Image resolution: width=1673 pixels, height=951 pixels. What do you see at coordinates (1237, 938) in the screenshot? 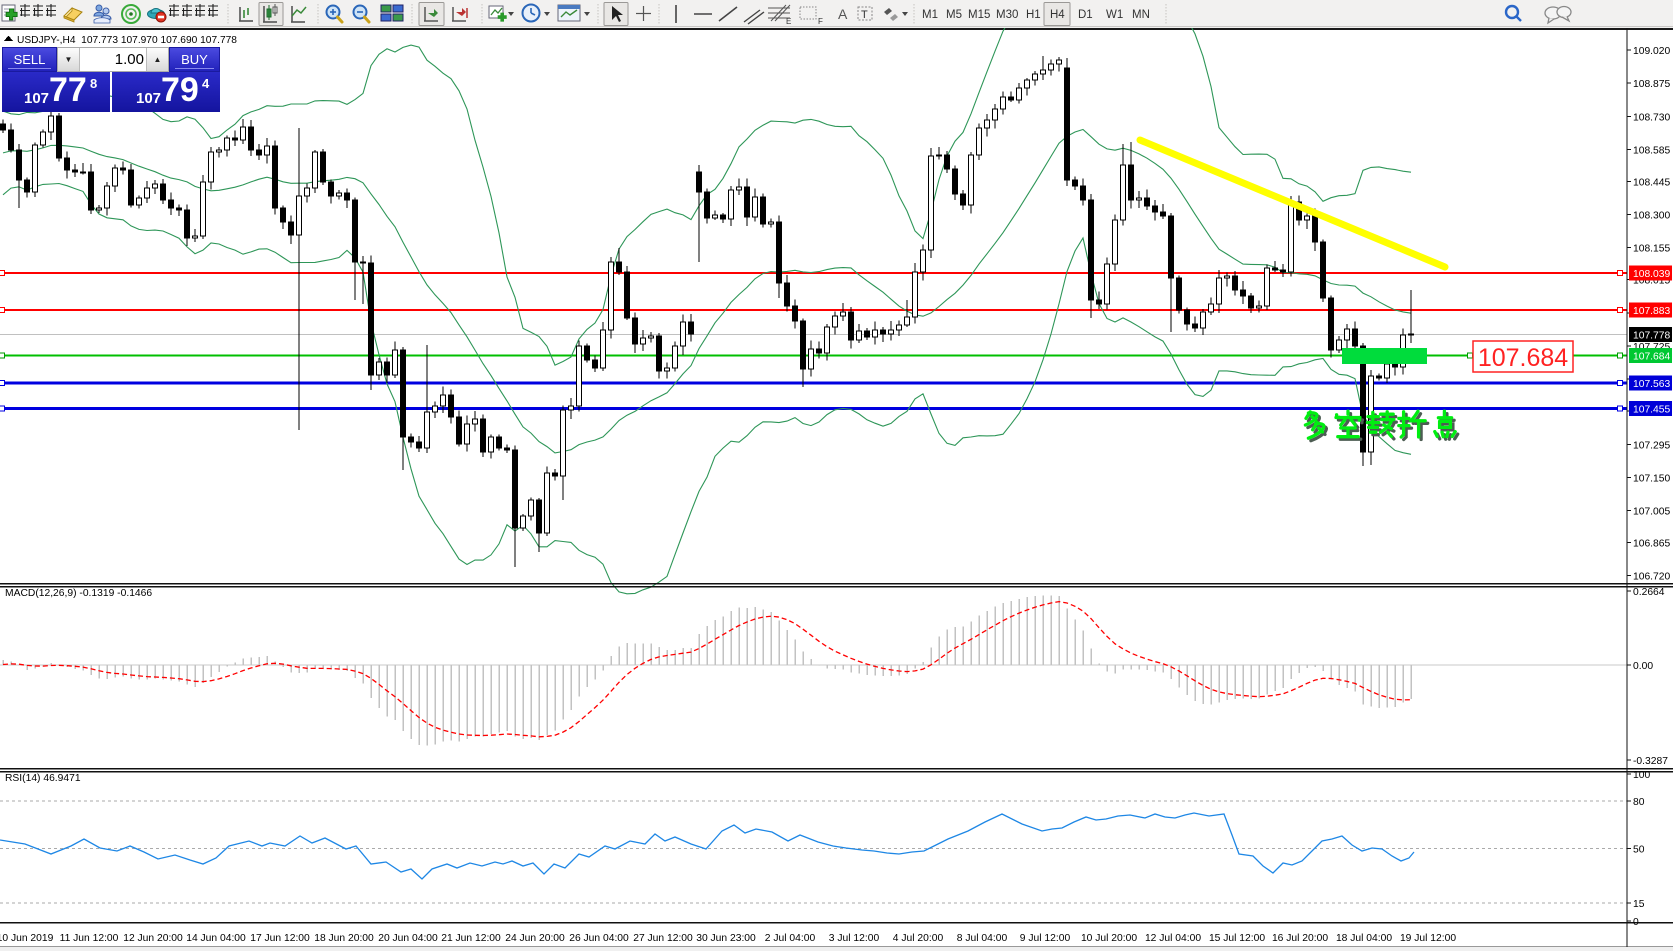
I see `svg-text: 15 Jul 12:00` at bounding box center [1237, 938].